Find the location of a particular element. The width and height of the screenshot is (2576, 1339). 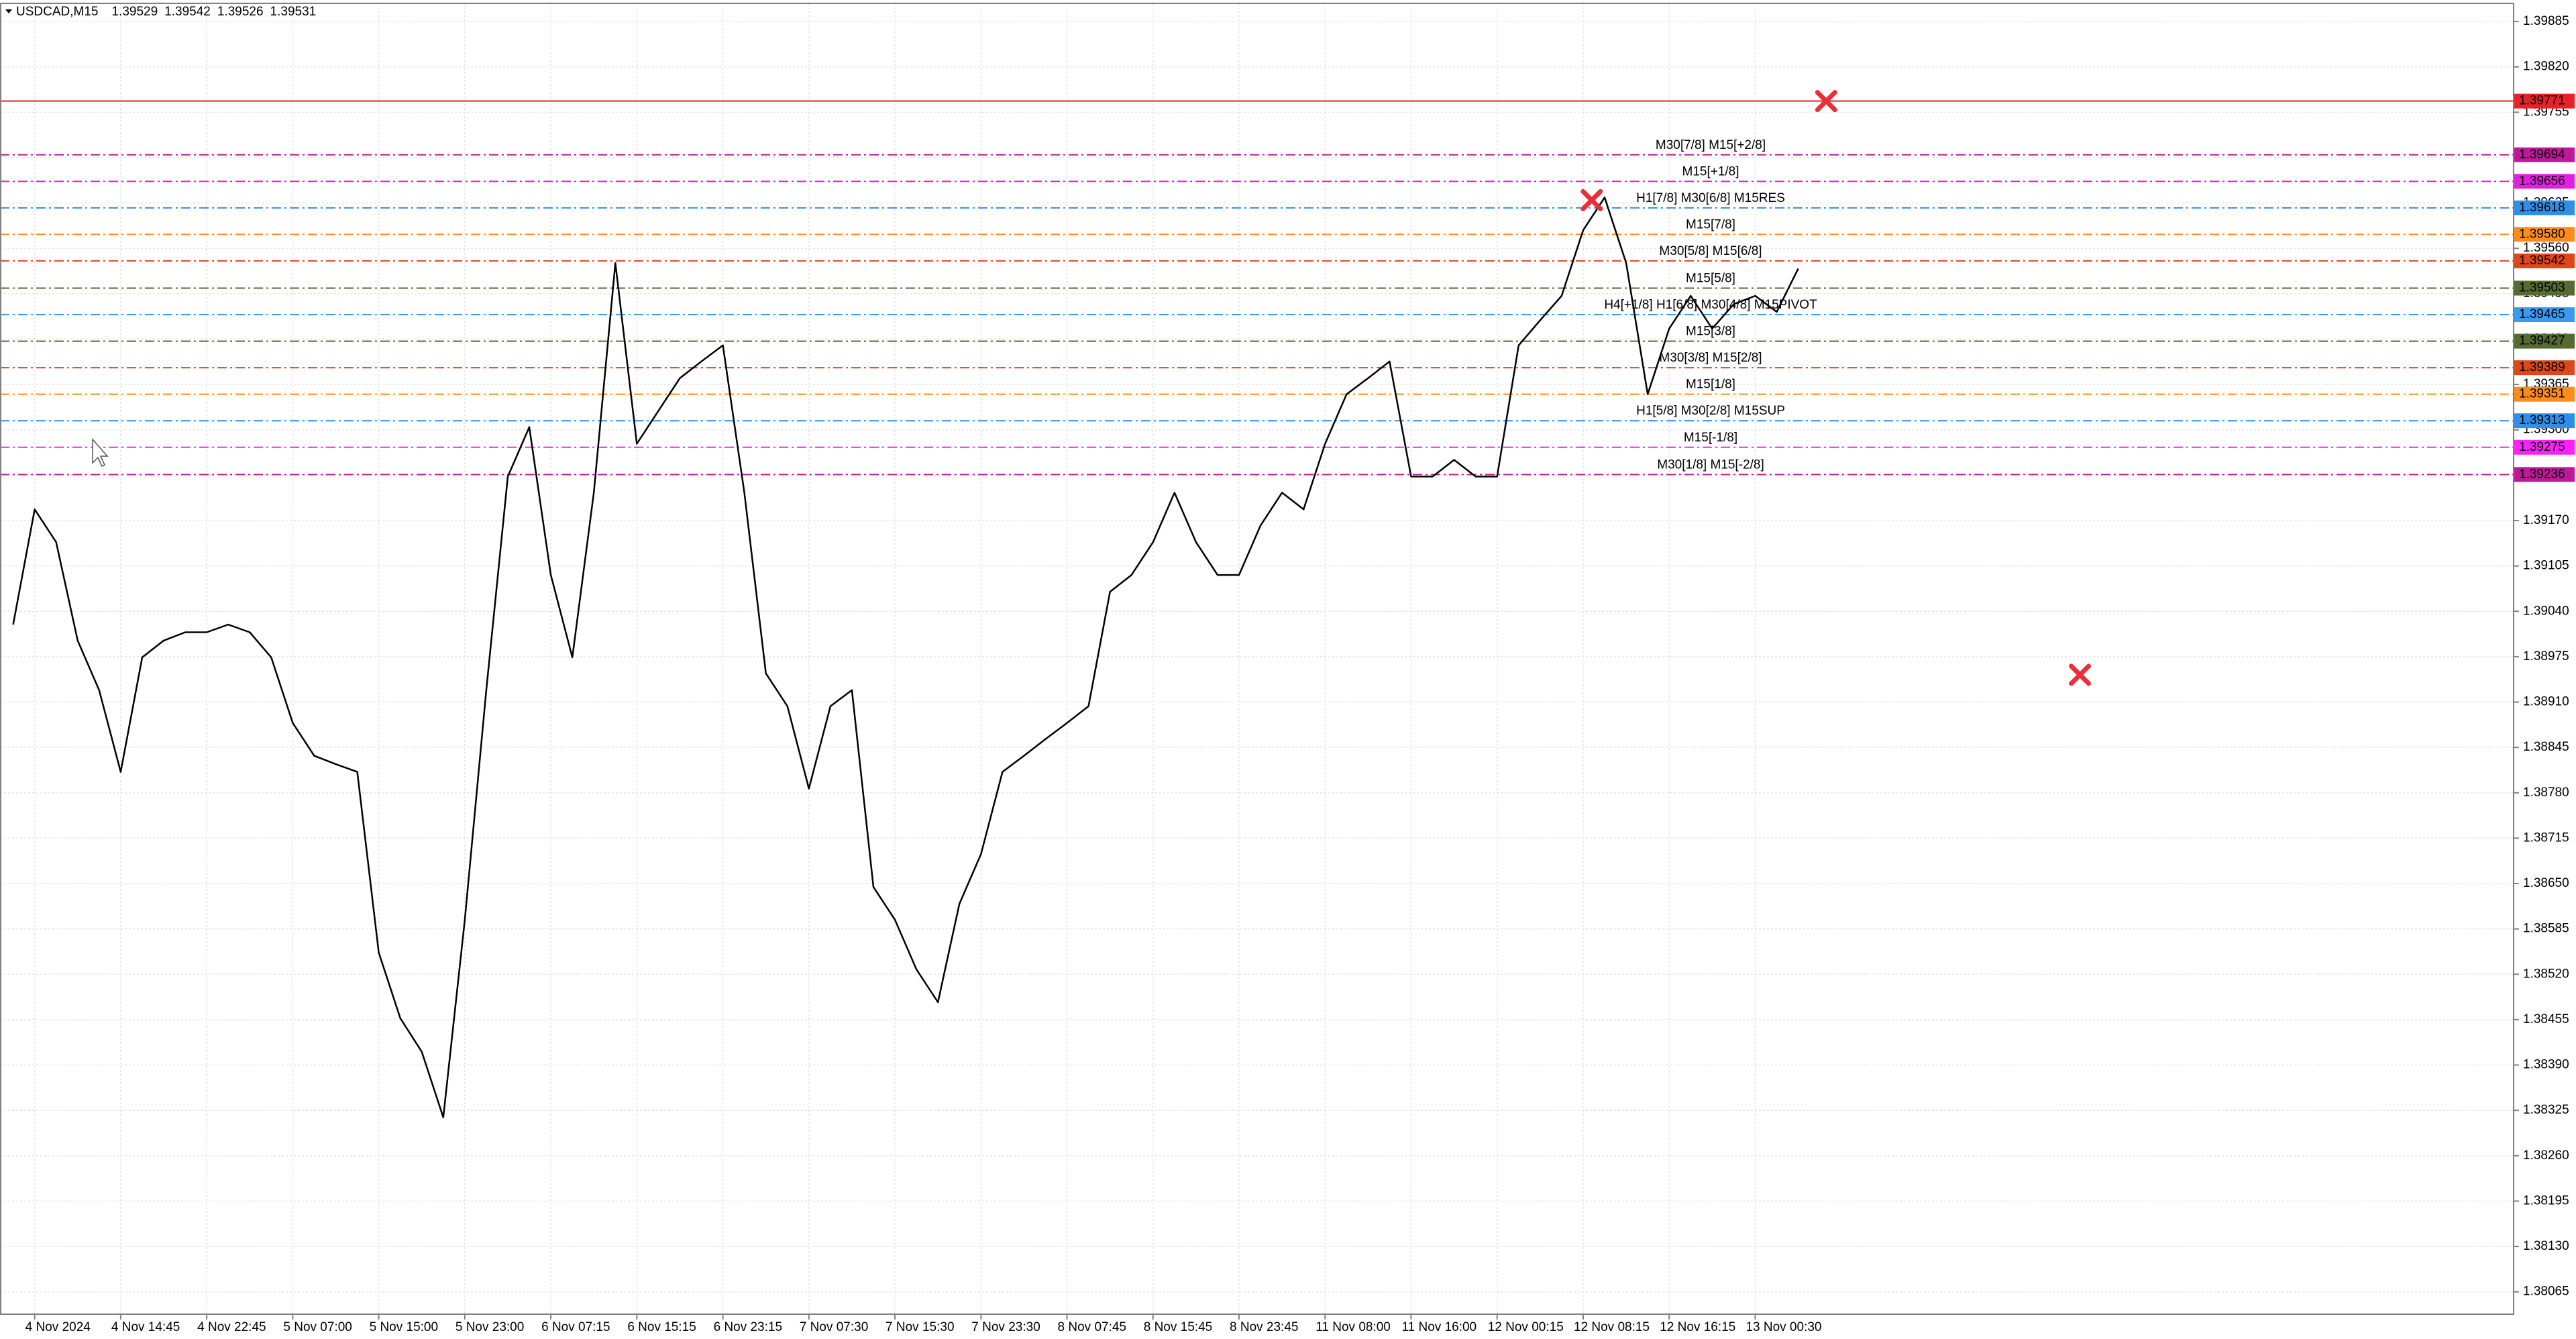

quote-high: 1.39542 is located at coordinates (187, 12).